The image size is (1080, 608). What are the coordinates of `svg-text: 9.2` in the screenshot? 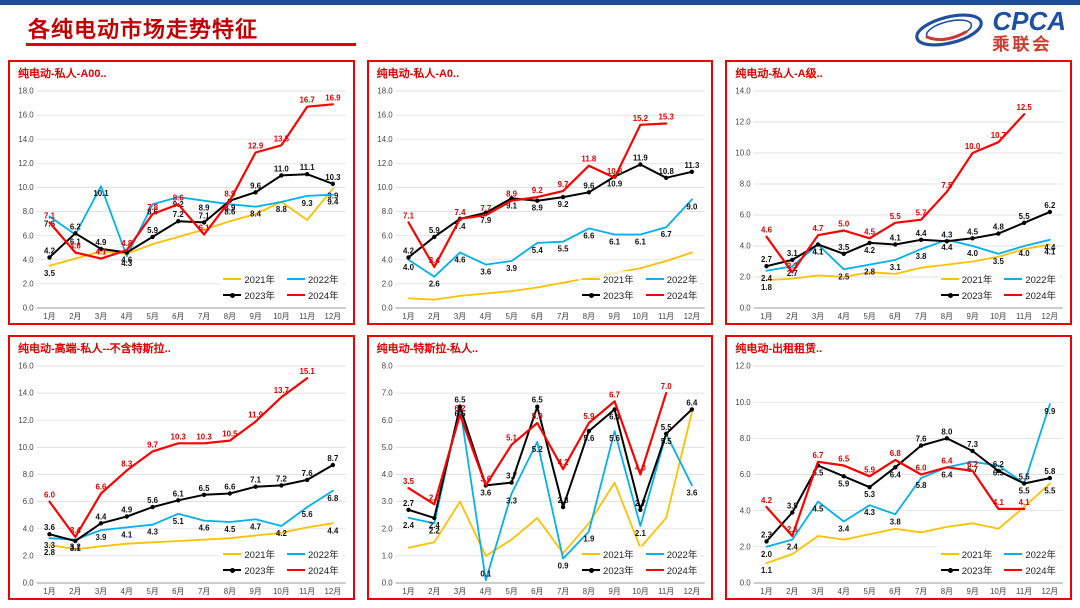 It's located at (563, 204).